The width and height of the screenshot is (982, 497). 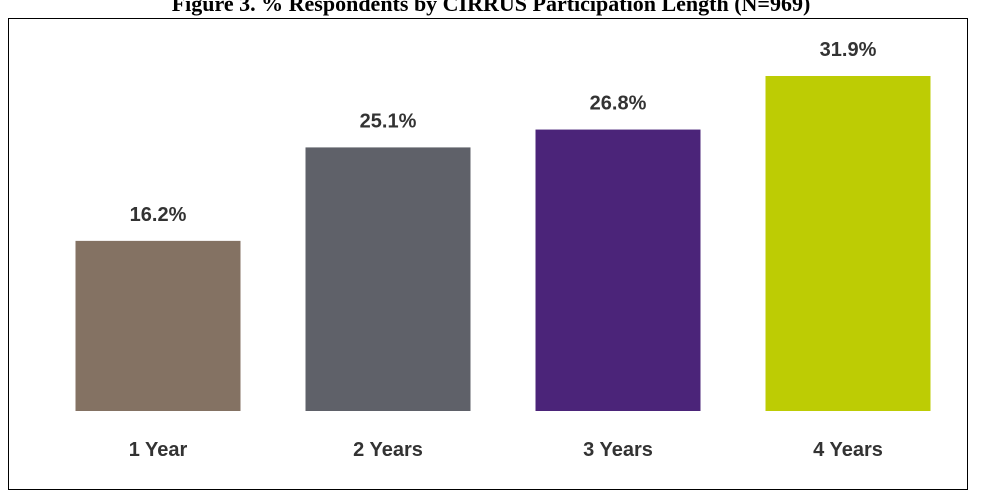 What do you see at coordinates (848, 450) in the screenshot?
I see `category-label-4: 4 Years` at bounding box center [848, 450].